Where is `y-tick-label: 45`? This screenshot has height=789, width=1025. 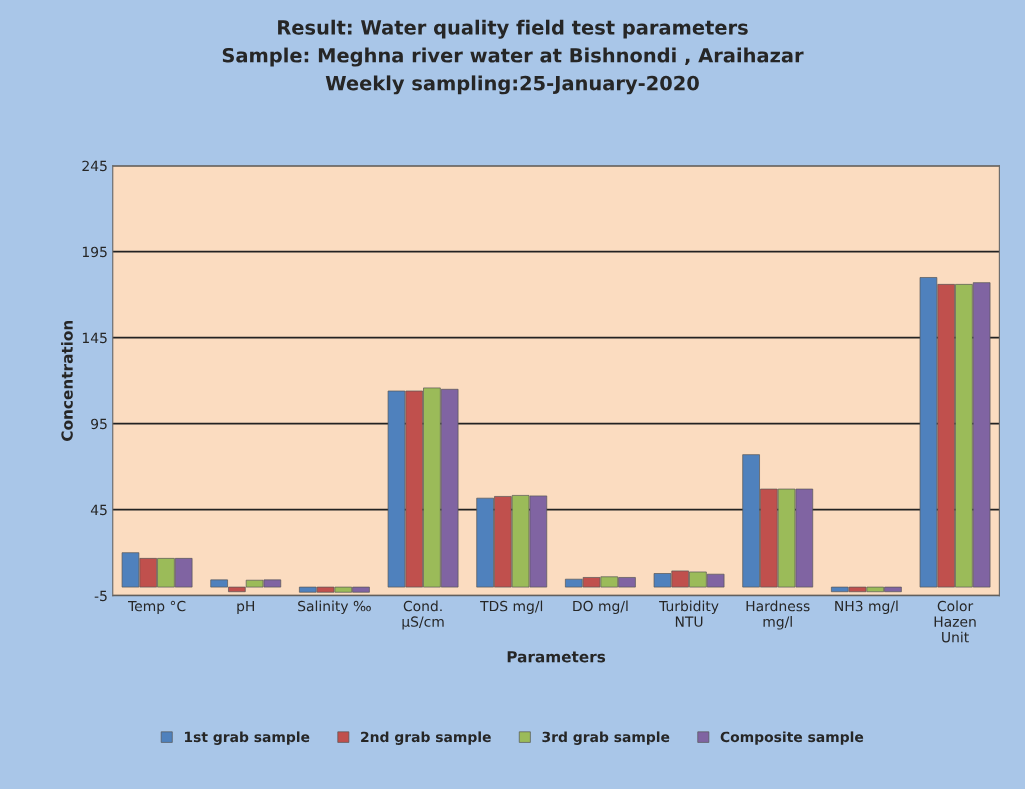
y-tick-label: 45 is located at coordinates (98, 510).